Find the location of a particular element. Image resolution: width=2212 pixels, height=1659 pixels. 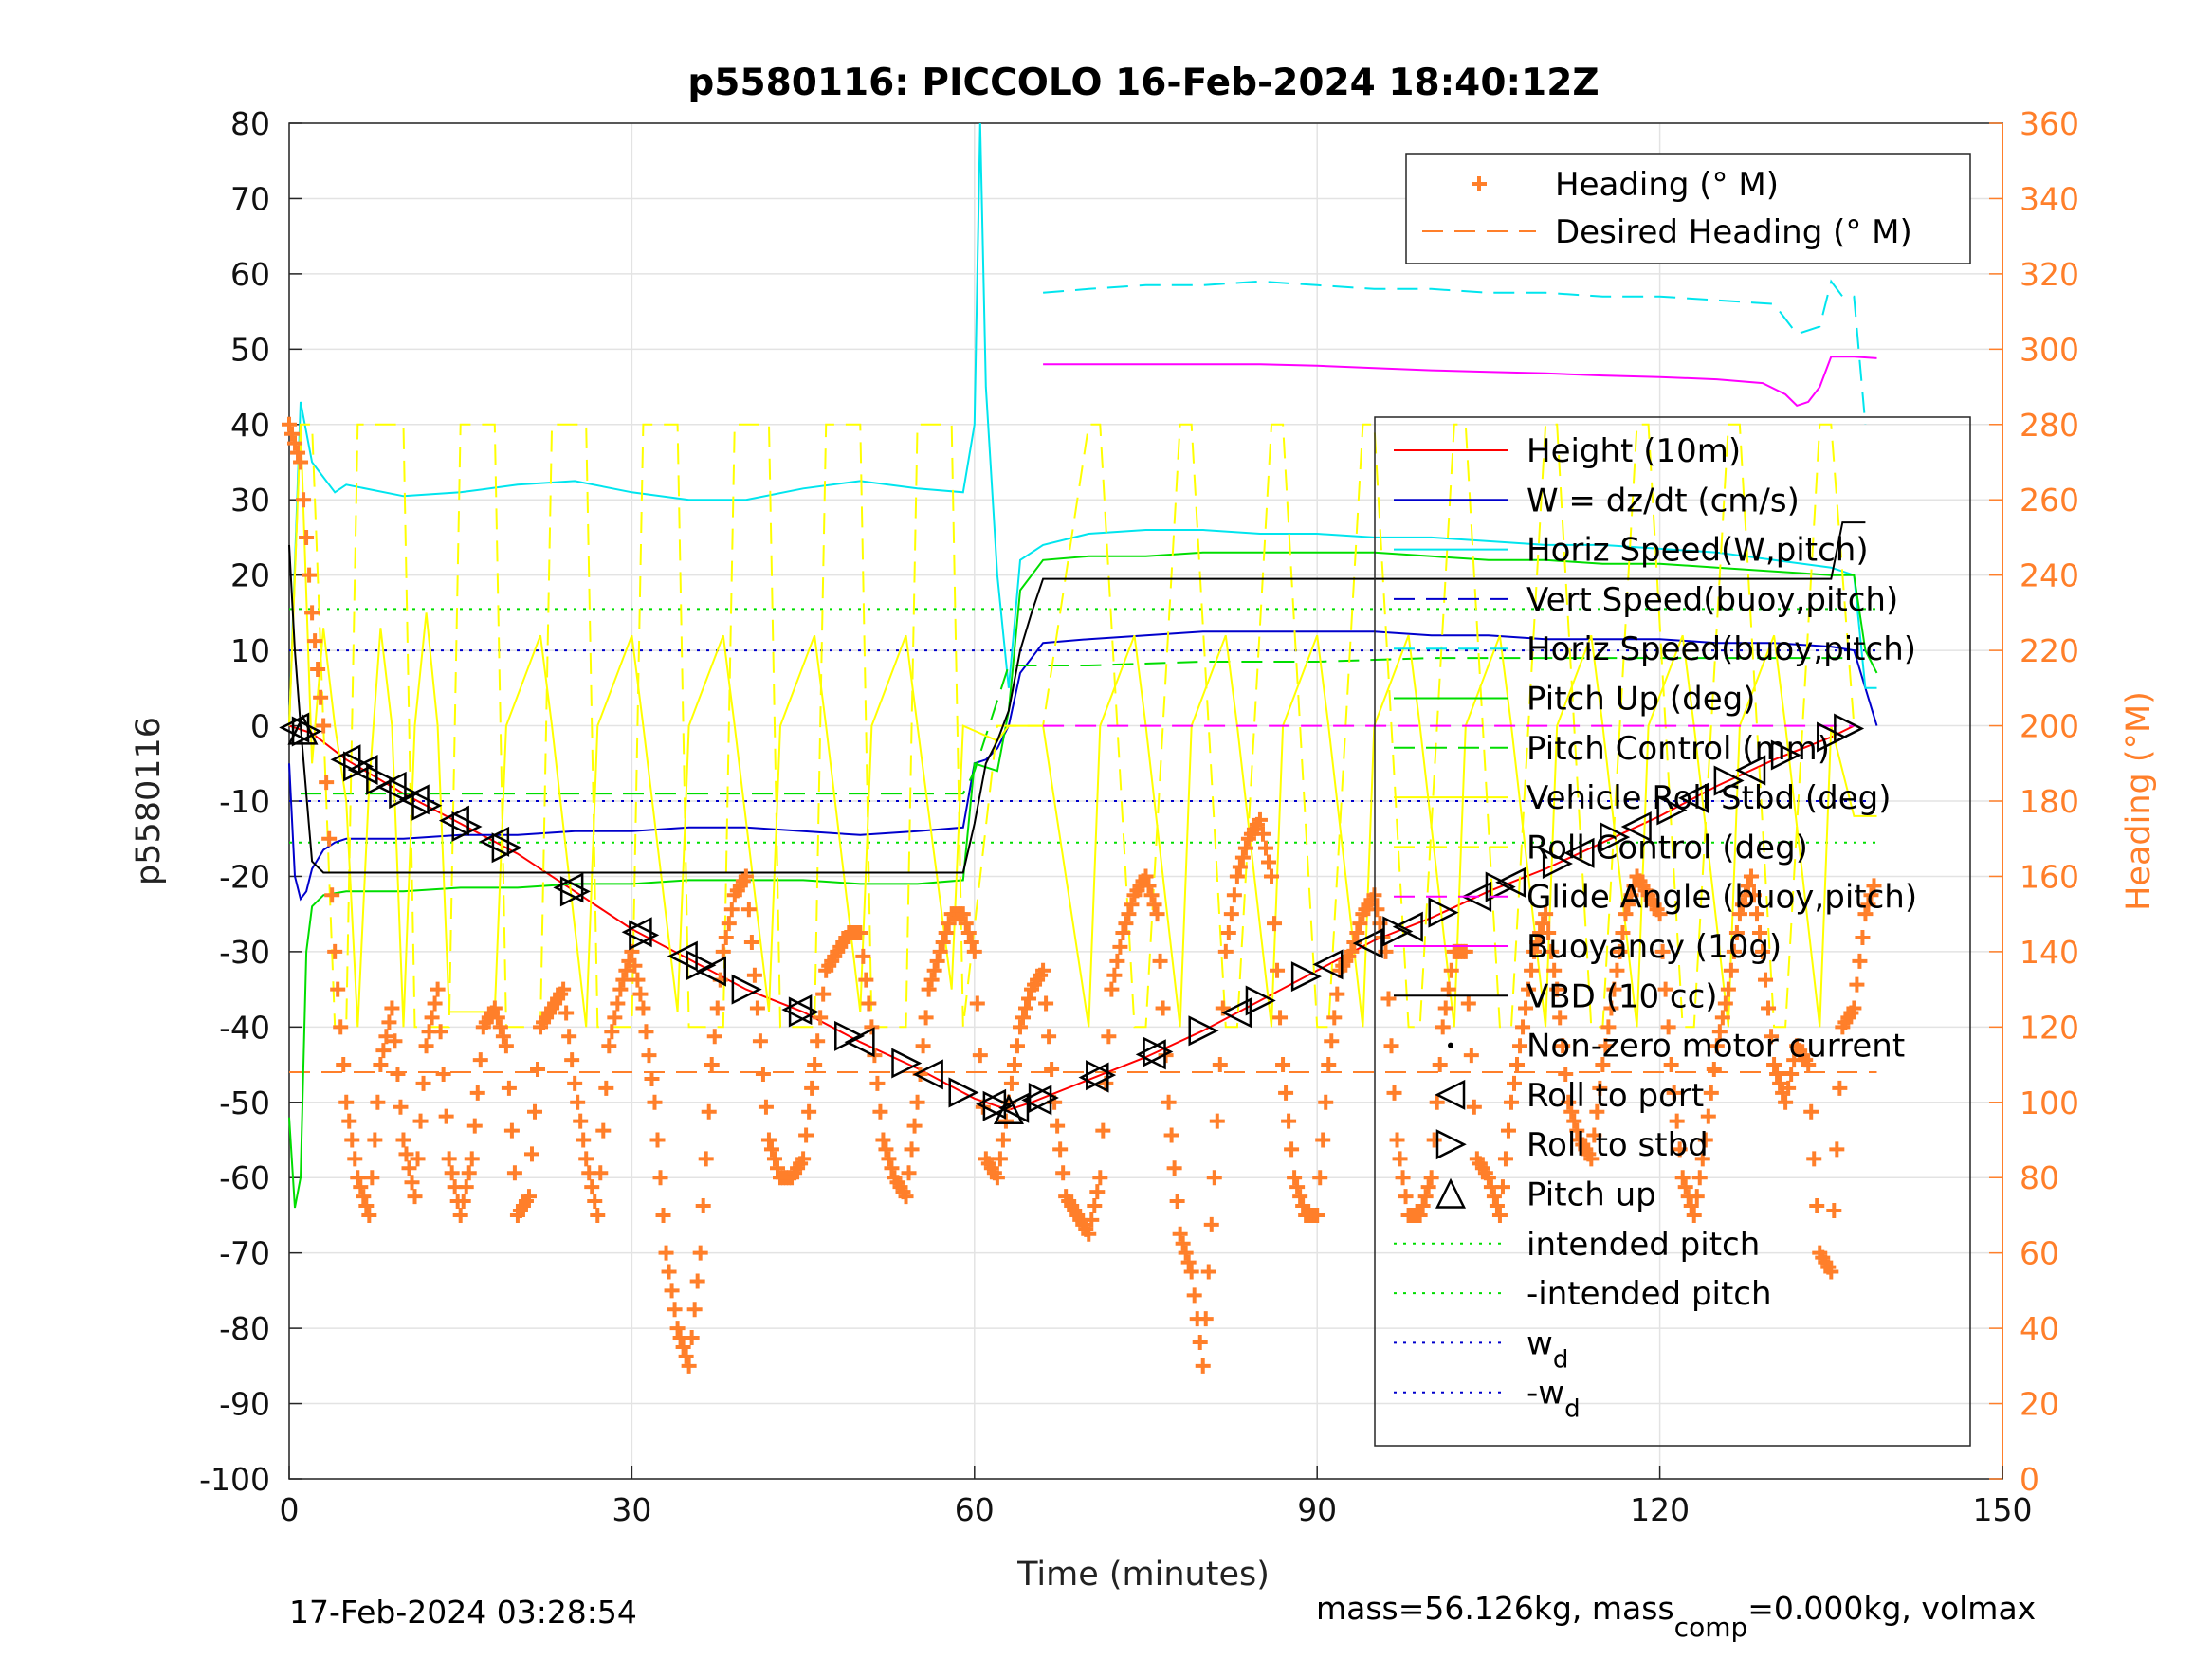

legend-label: Height (10m) is located at coordinates (1633, 451).